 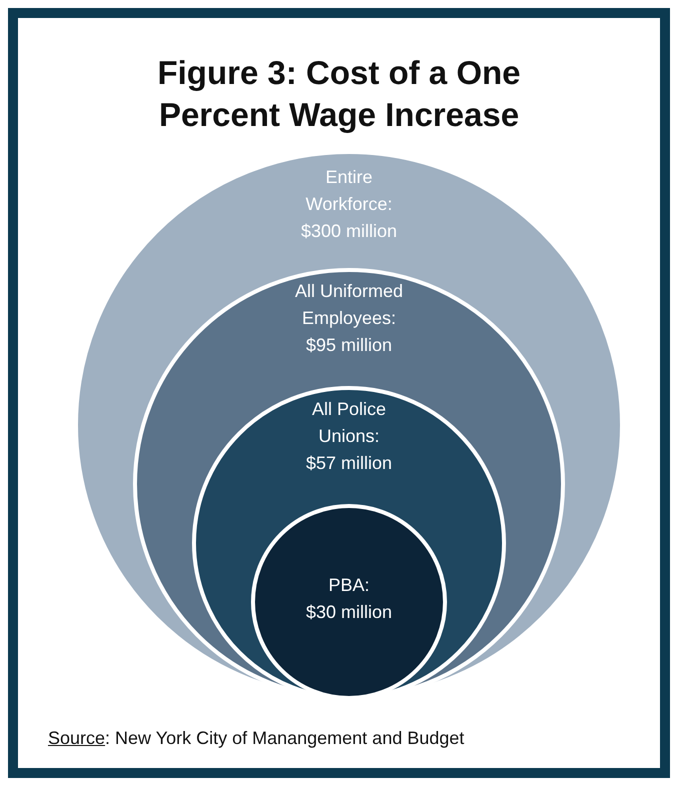 I want to click on data-label: Entire Workforce: $300 million, so click(x=349, y=204).